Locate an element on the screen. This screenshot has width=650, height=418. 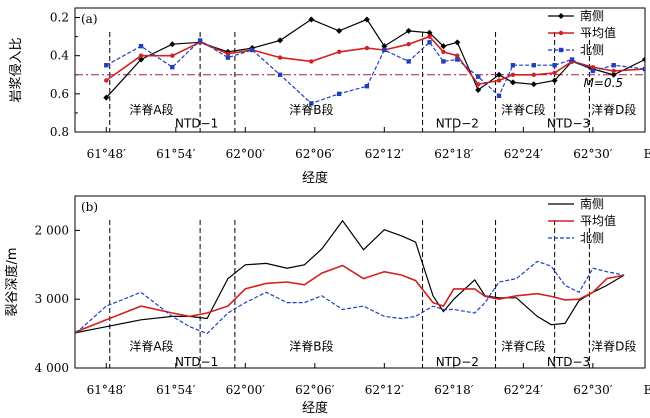
segment-label: NTD−3 is located at coordinates (568, 123).